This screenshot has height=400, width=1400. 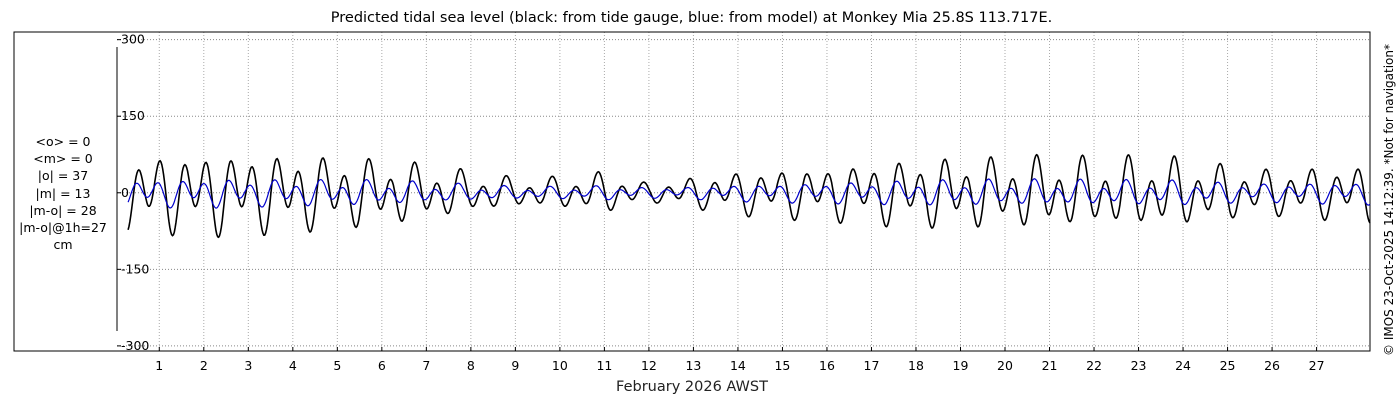 I want to click on x-tick-label: 20, so click(x=1005, y=365).